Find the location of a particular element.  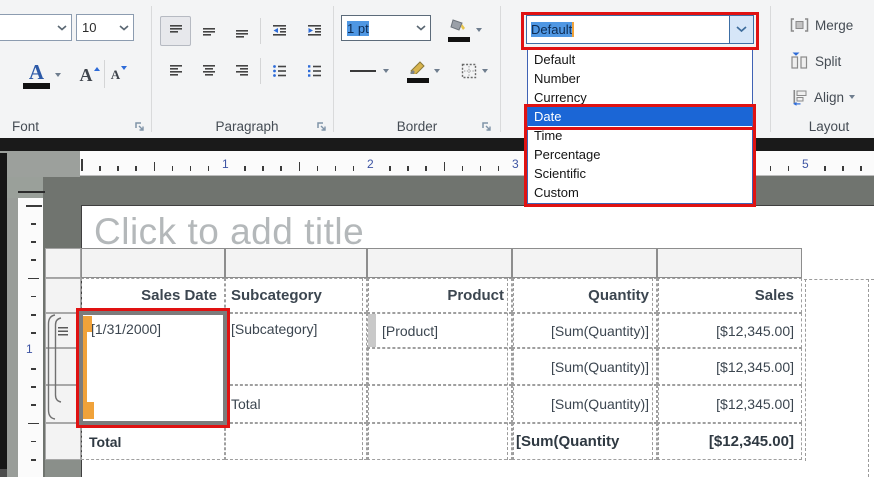

numbered-list-button is located at coordinates (314, 71).